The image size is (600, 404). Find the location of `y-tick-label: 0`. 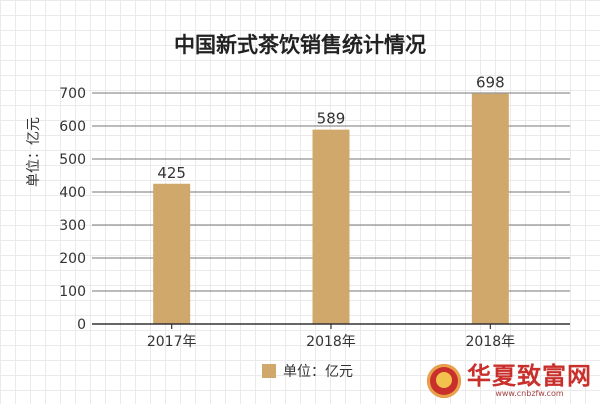

y-tick-label: 0 is located at coordinates (81, 325).